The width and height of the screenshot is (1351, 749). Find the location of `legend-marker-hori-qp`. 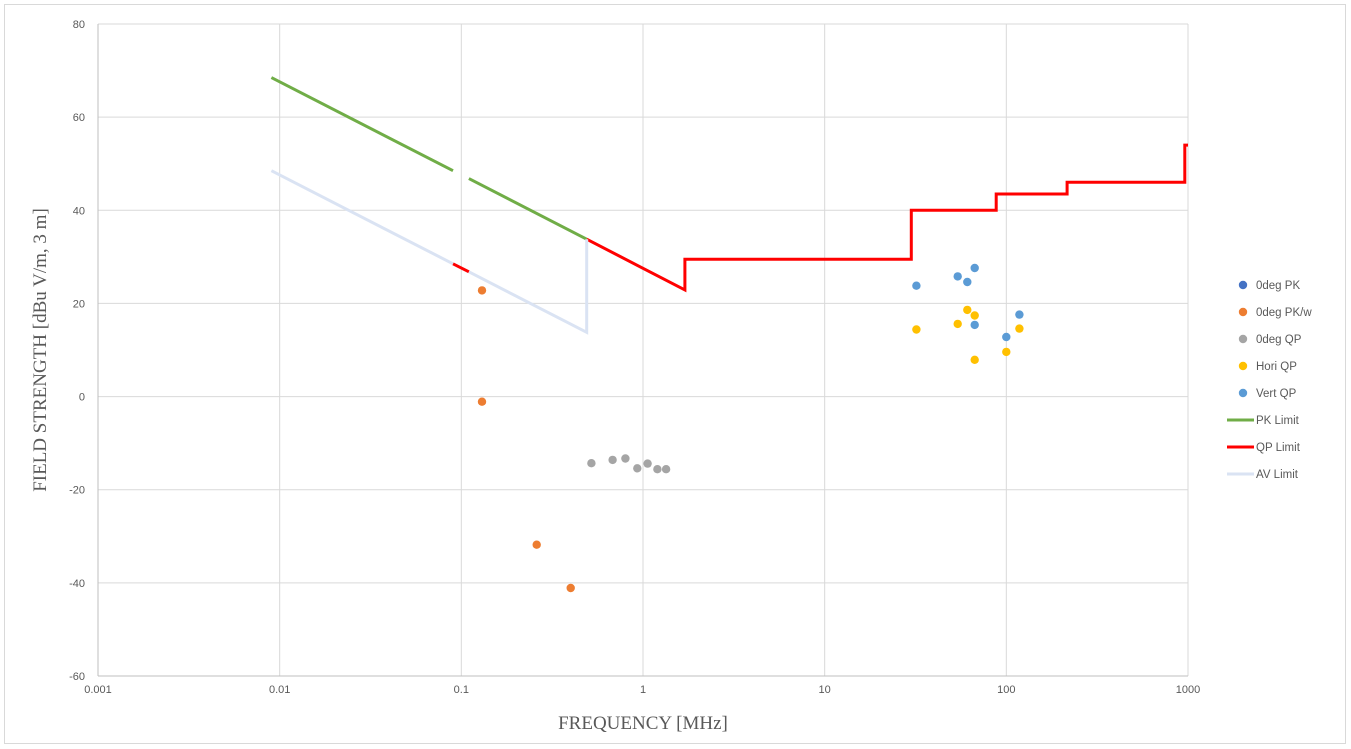

legend-marker-hori-qp is located at coordinates (1243, 366).